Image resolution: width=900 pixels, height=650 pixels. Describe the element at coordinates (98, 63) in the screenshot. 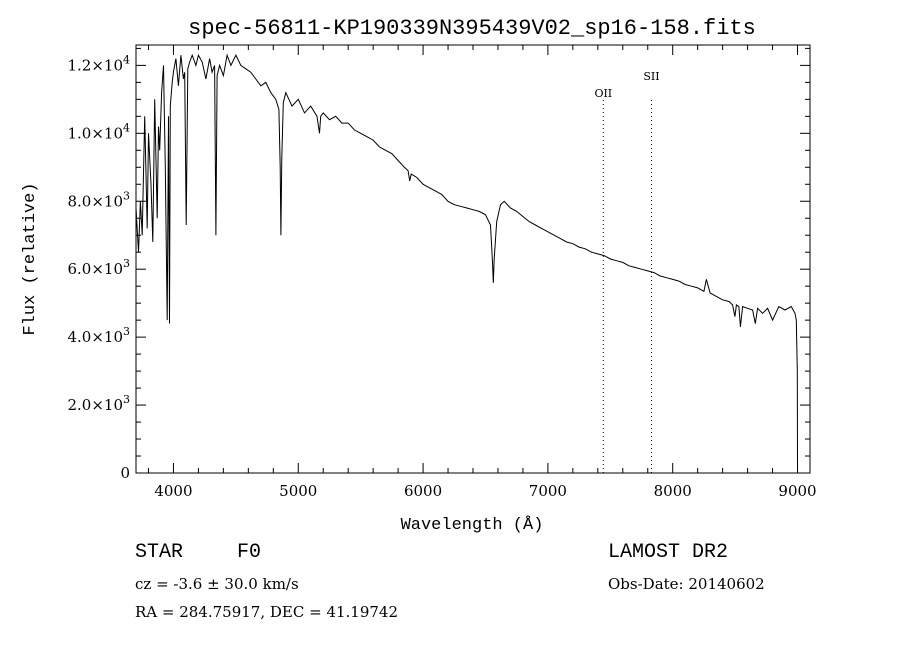

I see `y-tick-label: 1.2×10⁴` at that location.